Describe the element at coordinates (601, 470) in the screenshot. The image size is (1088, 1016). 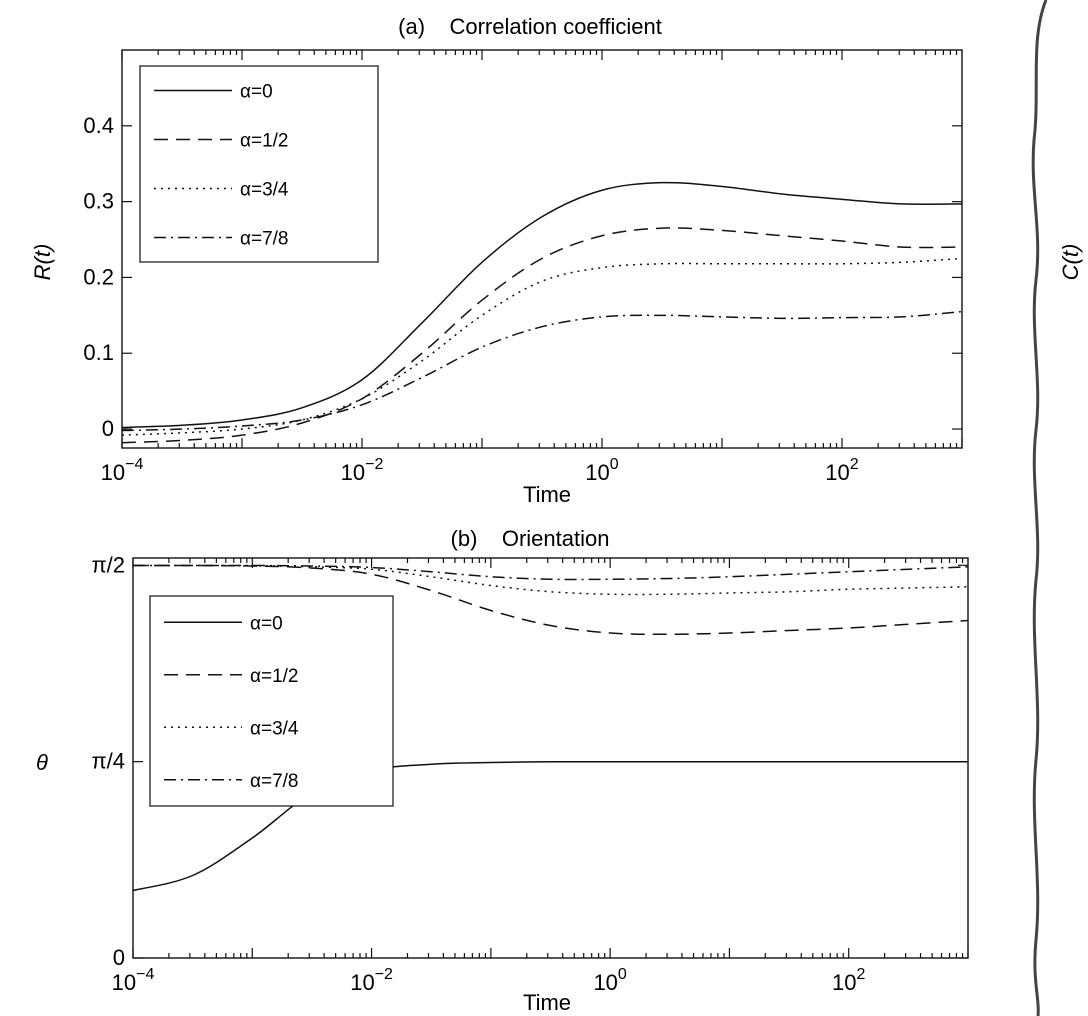
I see `panel-a-x-tick-label: 10⁰` at that location.